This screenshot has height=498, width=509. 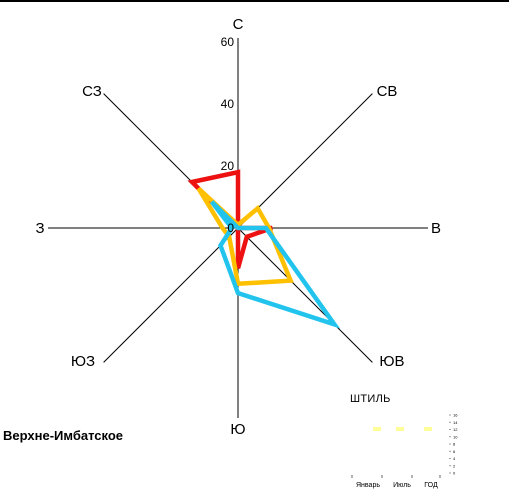 What do you see at coordinates (228, 135) in the screenshot?
I see `radial-ticks: 0 20 40 60` at bounding box center [228, 135].